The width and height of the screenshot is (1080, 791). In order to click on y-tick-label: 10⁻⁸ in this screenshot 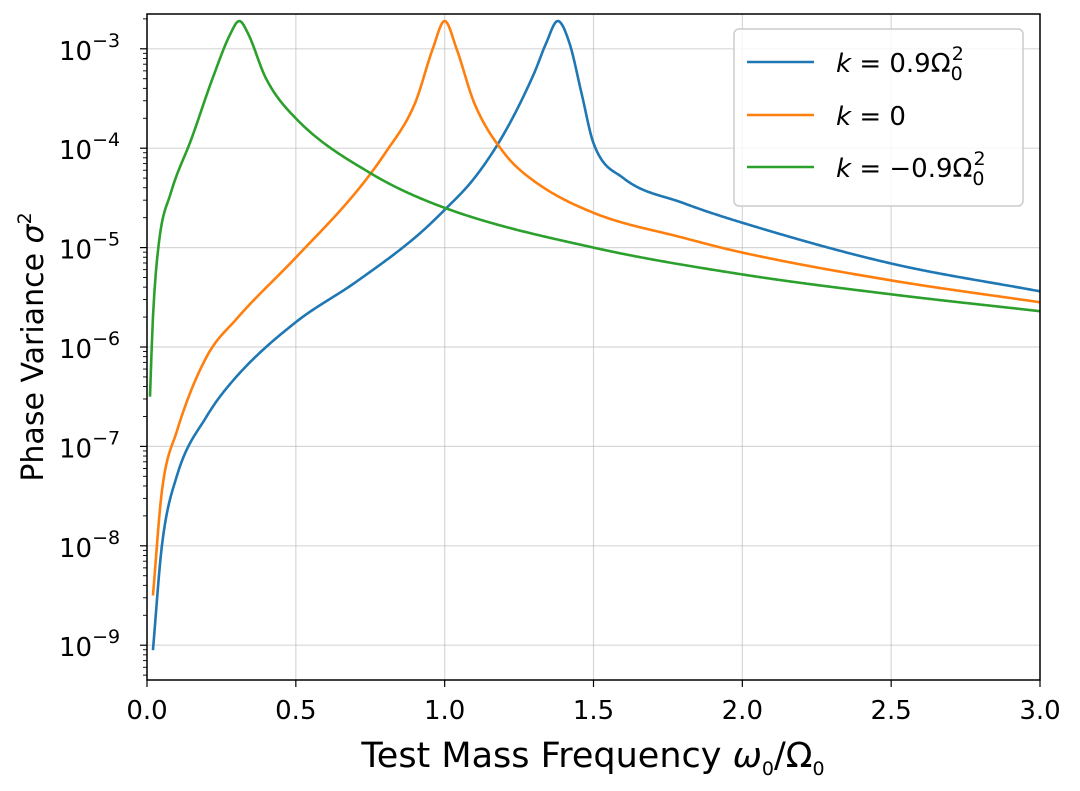, I will do `click(89, 545)`.